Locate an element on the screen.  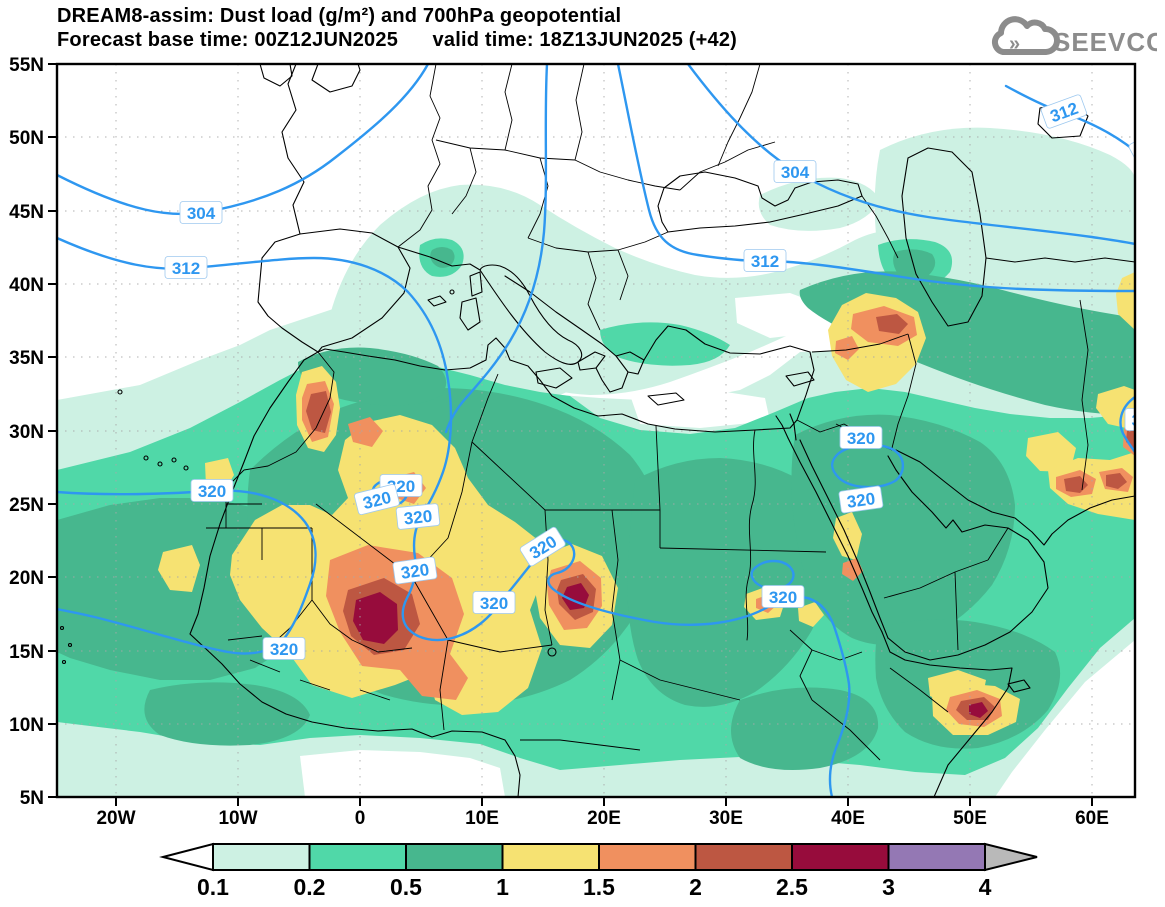
cloud-icon: » is located at coordinates (1025, 35).